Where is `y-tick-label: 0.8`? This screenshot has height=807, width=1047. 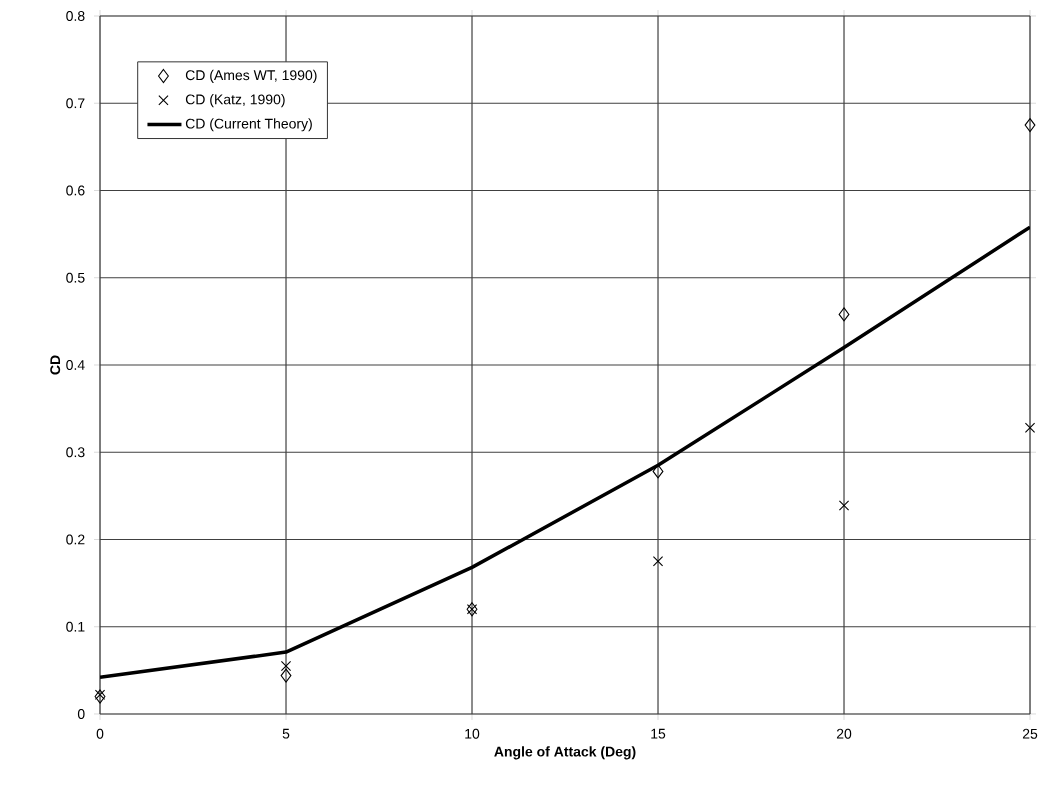
y-tick-label: 0.8 is located at coordinates (75, 16).